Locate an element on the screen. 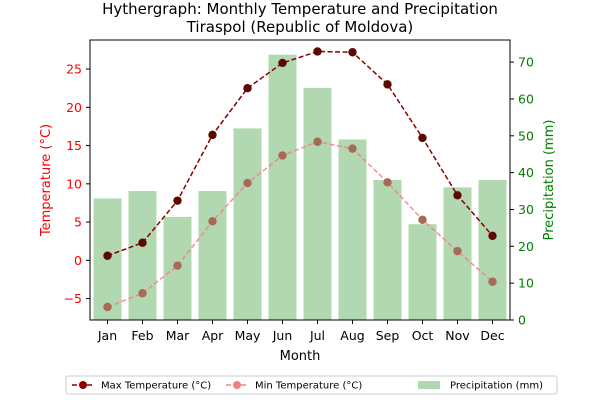 The height and width of the screenshot is (400, 600). min-temp-point-jul is located at coordinates (317, 141).